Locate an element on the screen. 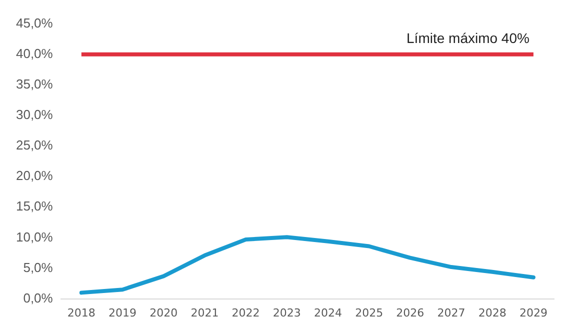 Image resolution: width=568 pixels, height=336 pixels. y-tick-label: 35,0% is located at coordinates (35, 84).